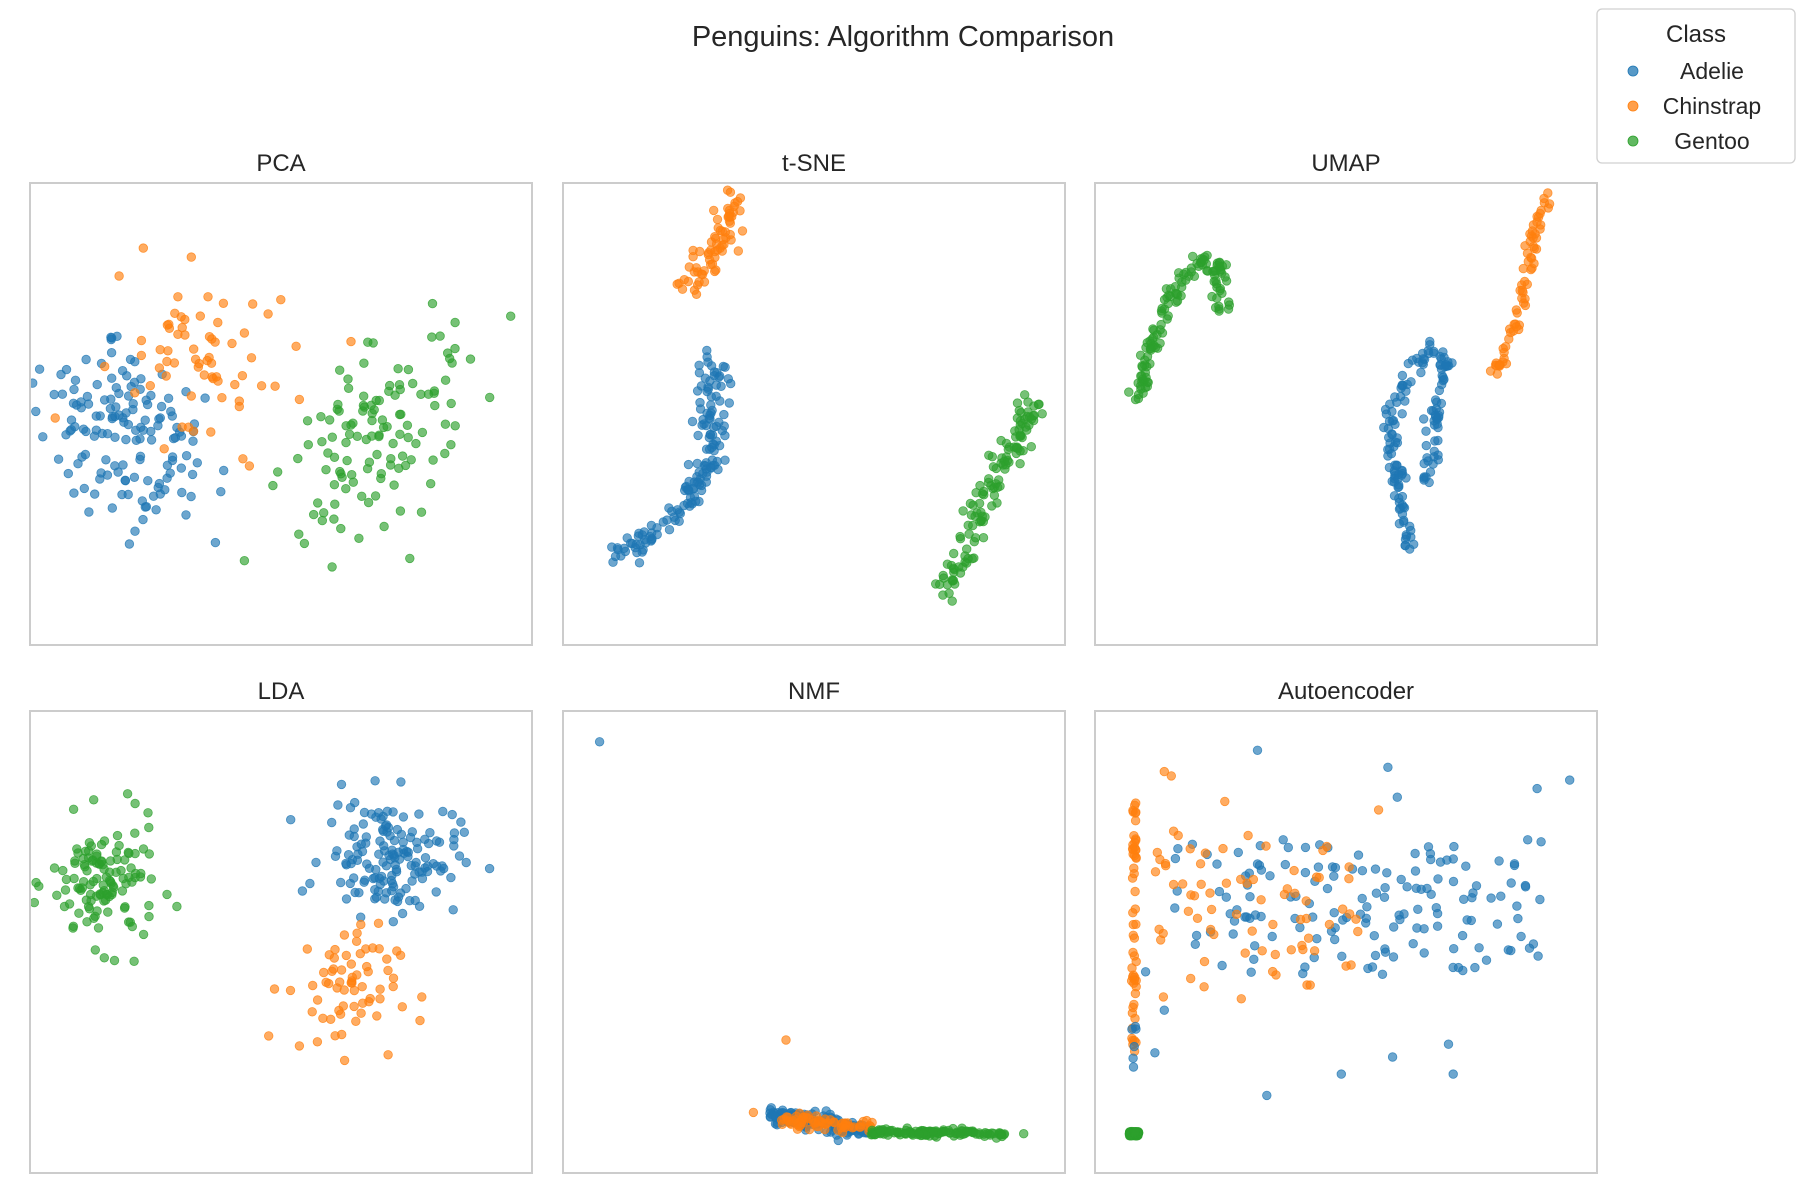  What do you see at coordinates (1633, 106) in the screenshot?
I see `legend-marker` at bounding box center [1633, 106].